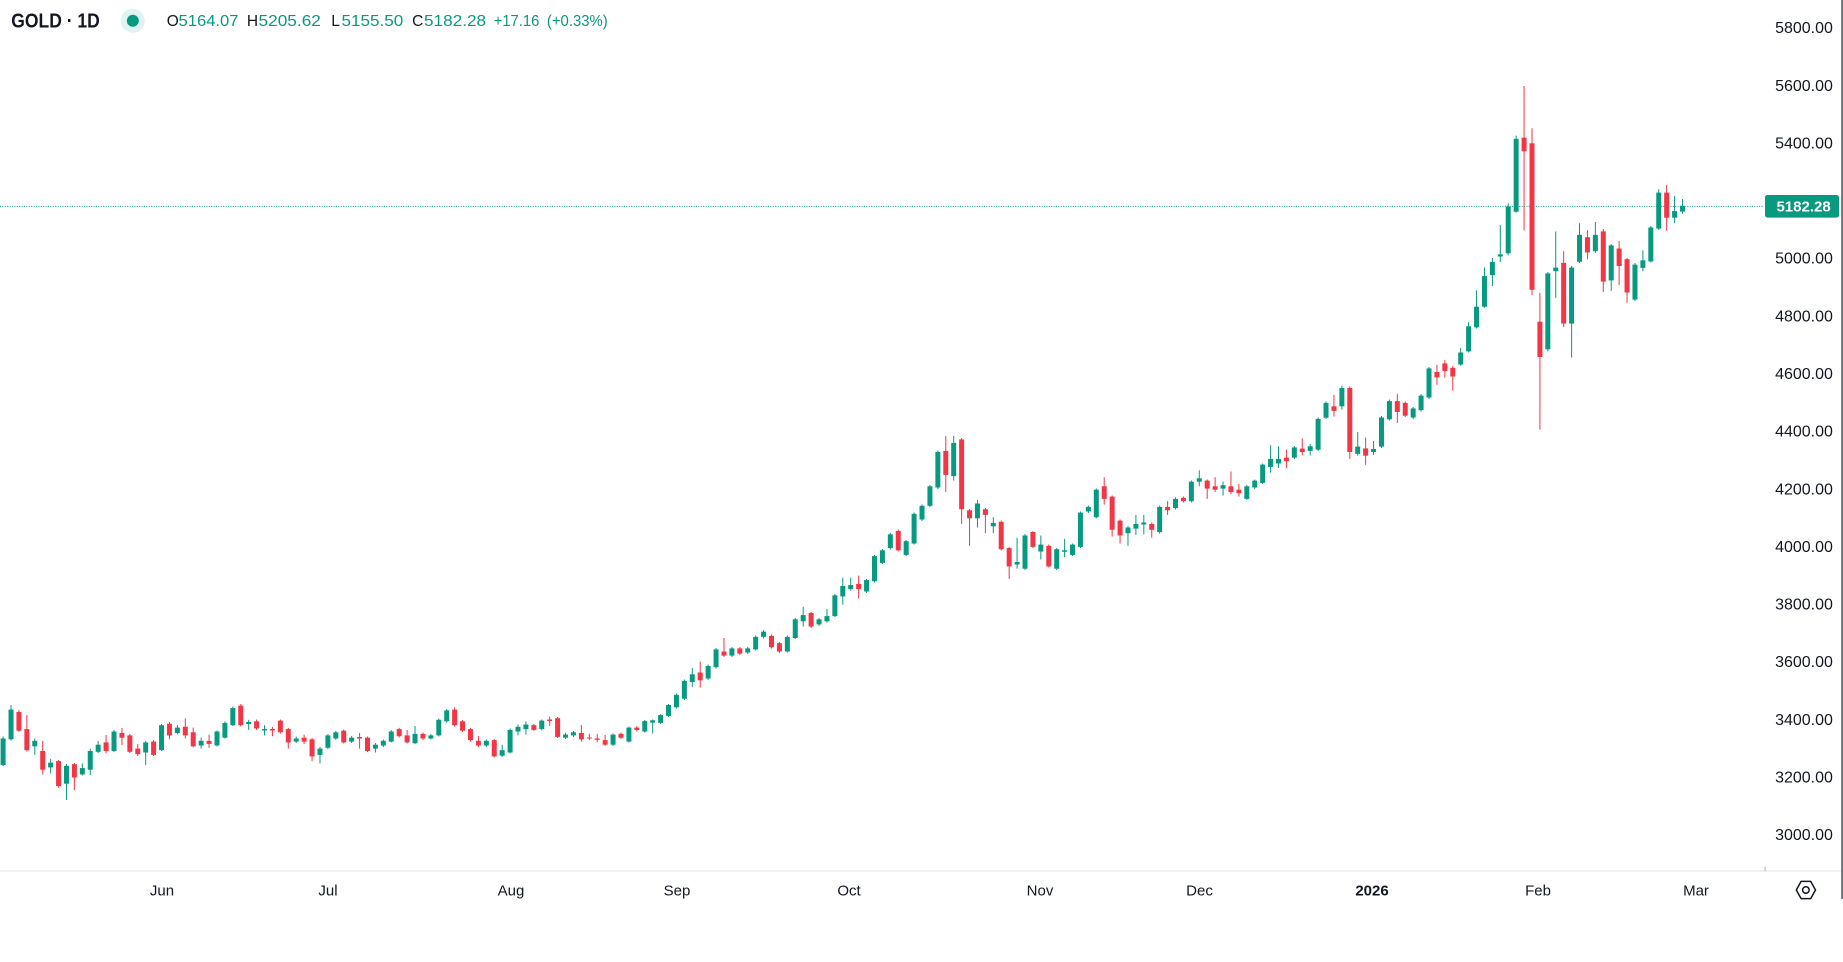  I want to click on svg-text: +17.16, so click(517, 21).